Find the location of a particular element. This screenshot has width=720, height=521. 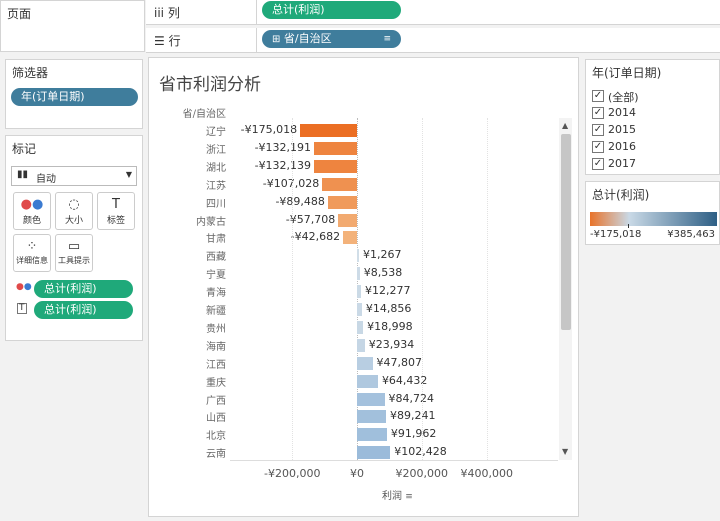

x-axis-title: 利润 ≡ is located at coordinates (397, 496).